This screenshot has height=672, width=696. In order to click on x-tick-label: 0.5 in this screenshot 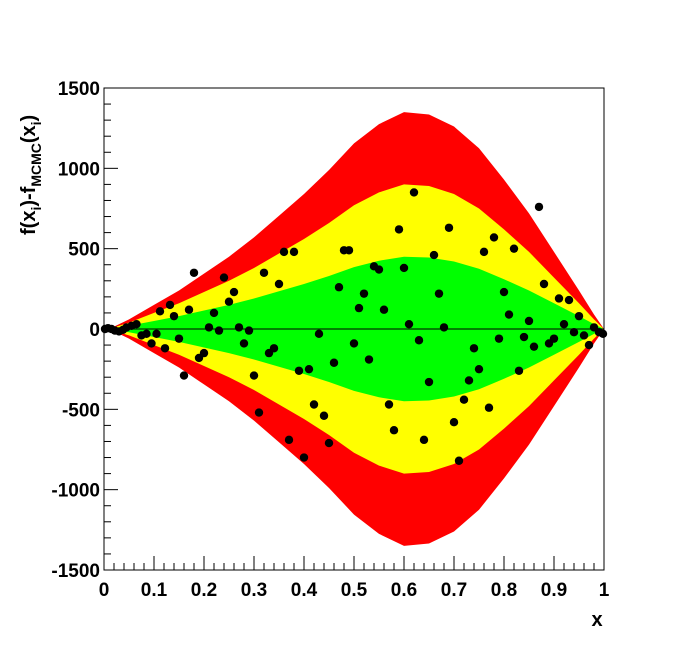, I will do `click(354, 590)`.